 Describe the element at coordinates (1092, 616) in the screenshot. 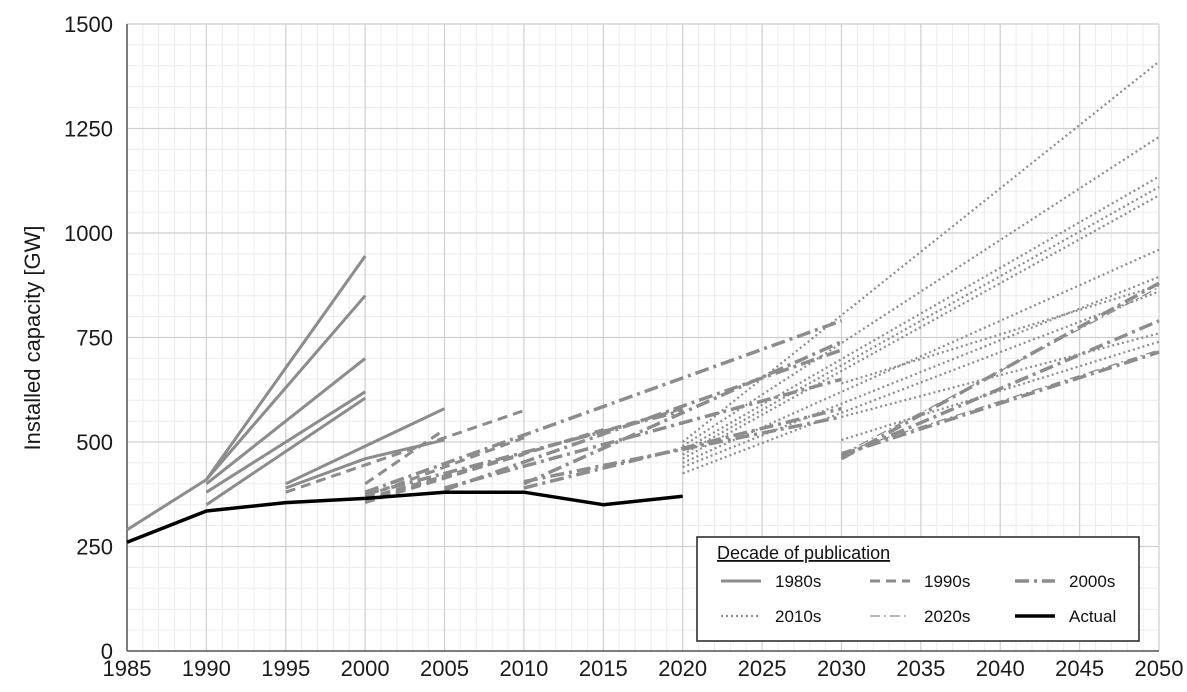

I see `legend-label-actual: Actual` at that location.